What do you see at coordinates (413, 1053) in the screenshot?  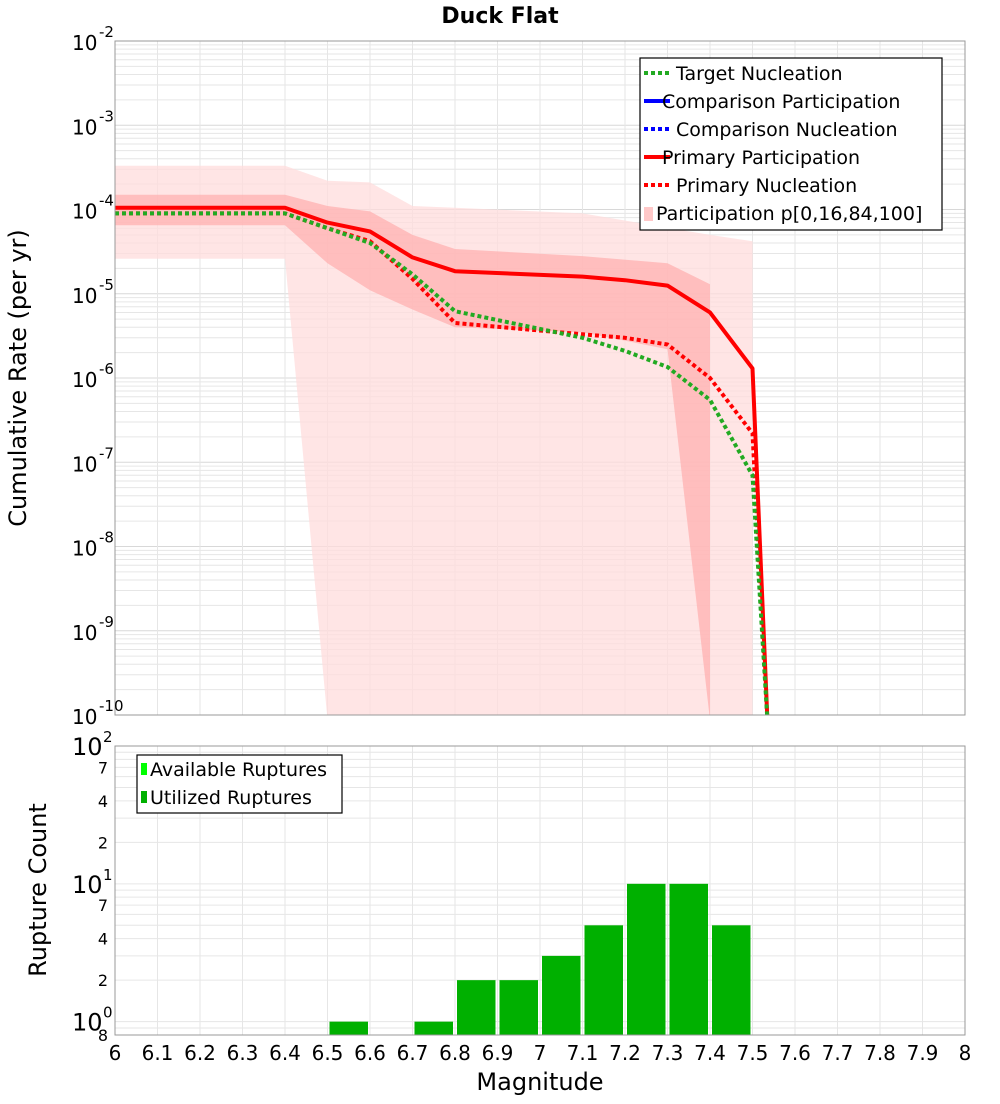 I see `x-tick-label: 6.7` at bounding box center [413, 1053].